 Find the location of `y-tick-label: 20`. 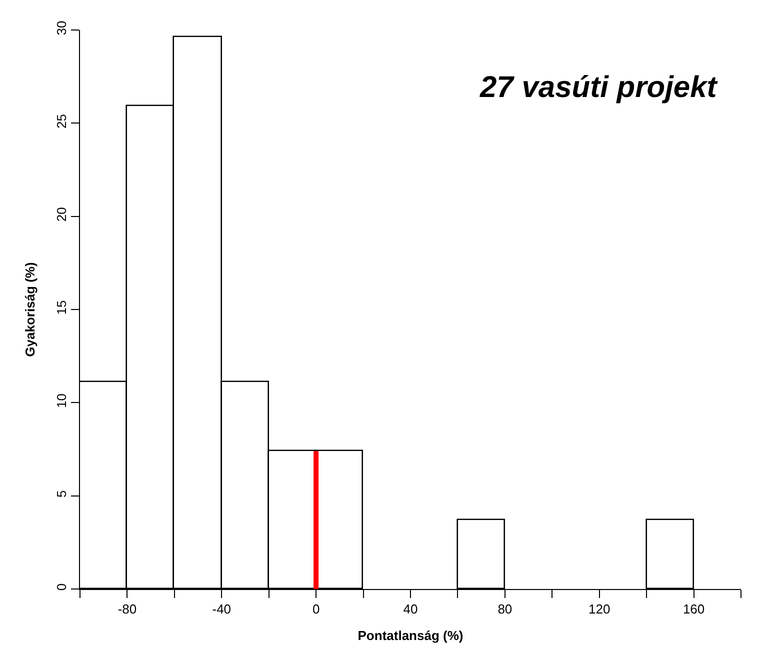

y-tick-label: 20 is located at coordinates (61, 214).